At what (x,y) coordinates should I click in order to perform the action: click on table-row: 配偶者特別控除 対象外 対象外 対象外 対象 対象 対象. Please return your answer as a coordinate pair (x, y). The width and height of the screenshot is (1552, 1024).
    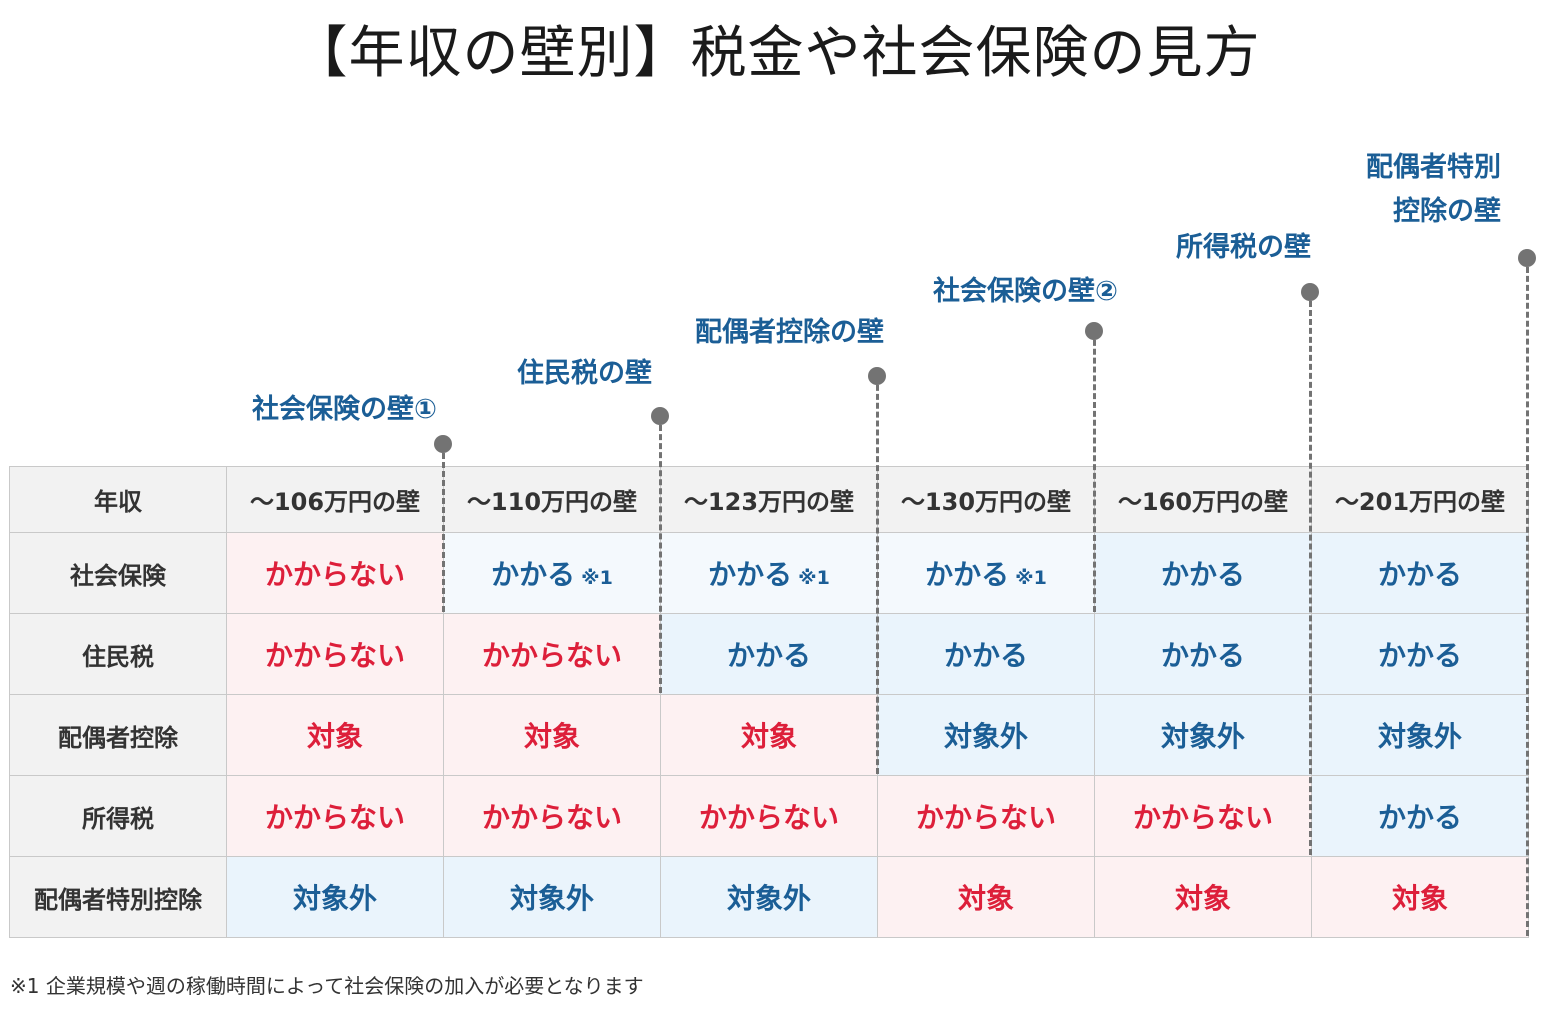
    Looking at the image, I should click on (769, 897).